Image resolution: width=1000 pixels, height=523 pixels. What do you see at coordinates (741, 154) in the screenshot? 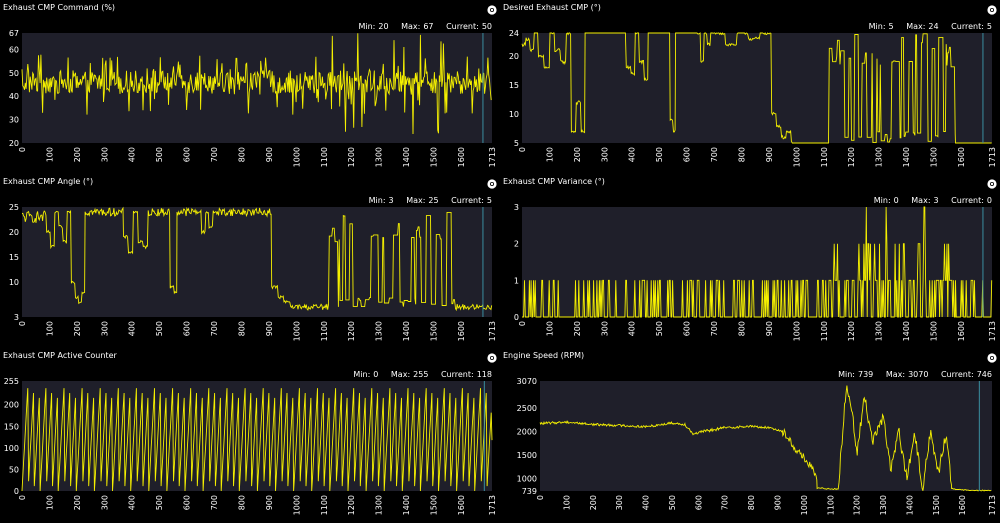
I see `x-tick-label: 800` at bounding box center [741, 154].